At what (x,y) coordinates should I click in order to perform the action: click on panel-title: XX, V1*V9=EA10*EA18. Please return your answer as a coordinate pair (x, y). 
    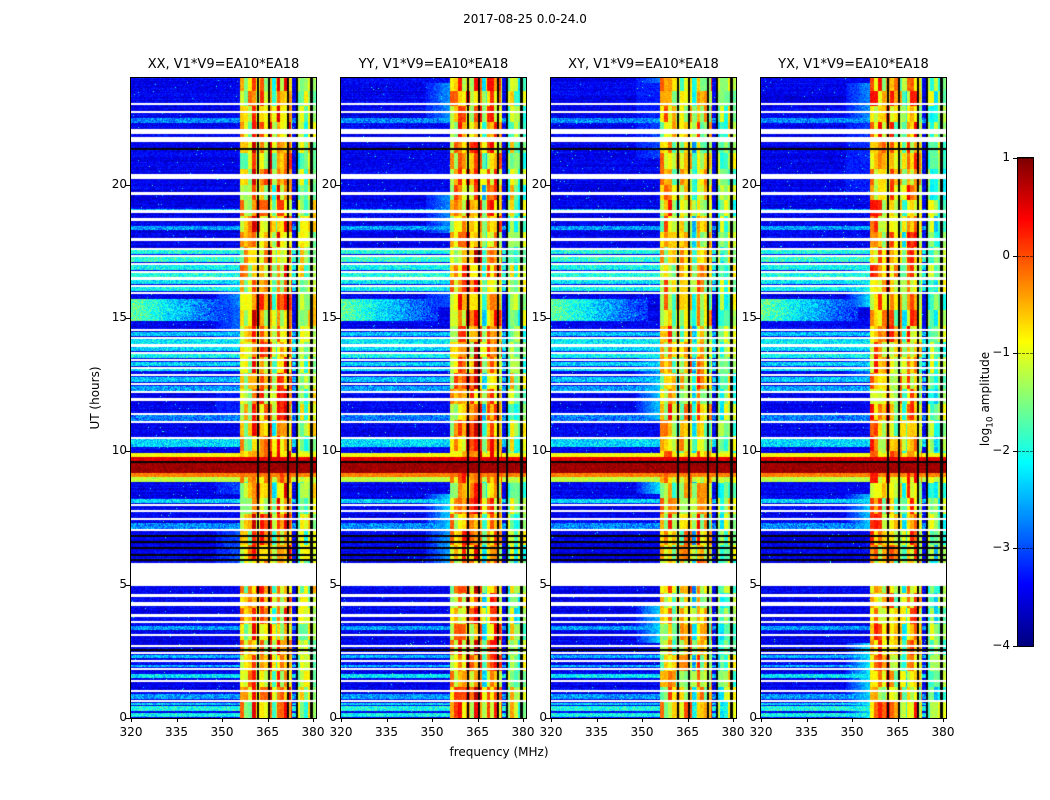
    Looking at the image, I should click on (223, 64).